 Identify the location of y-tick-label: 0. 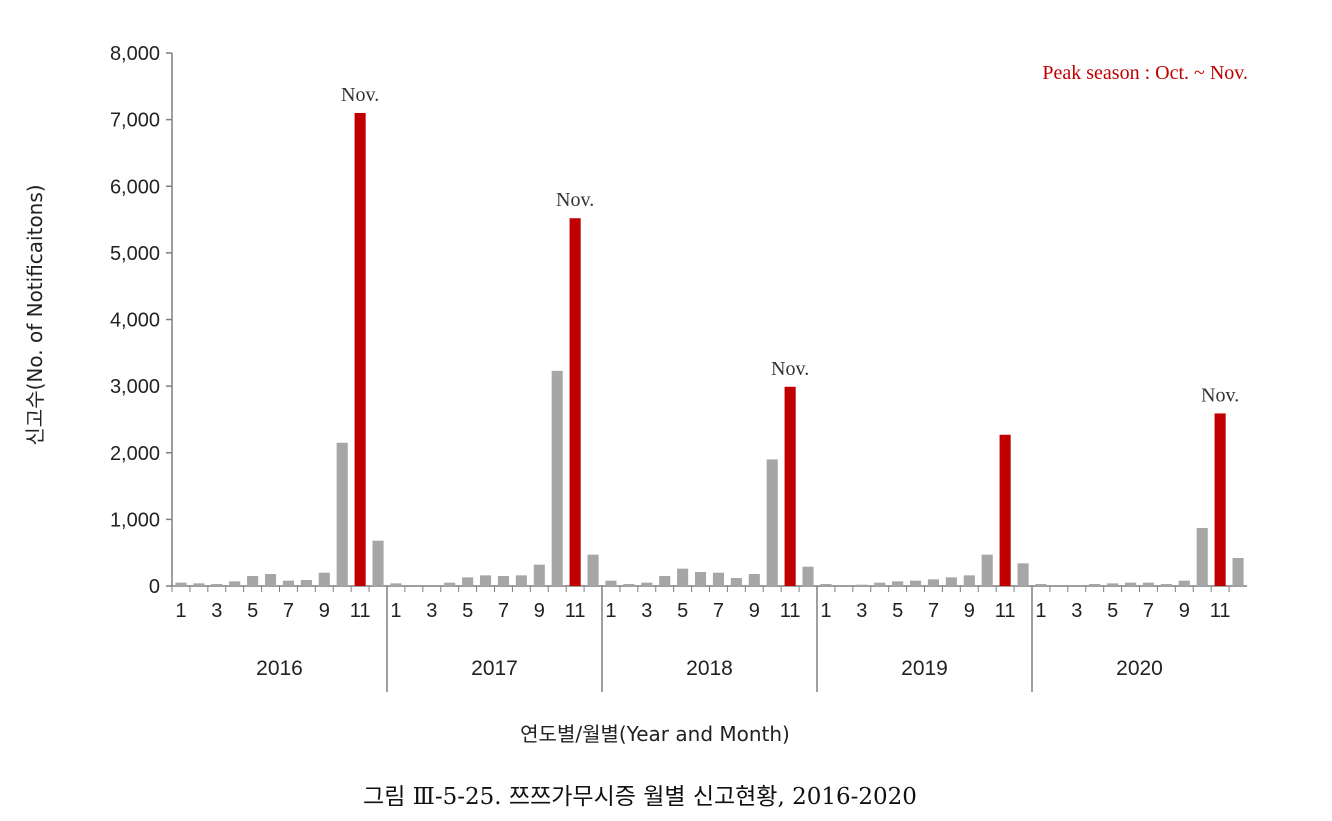
(154, 587).